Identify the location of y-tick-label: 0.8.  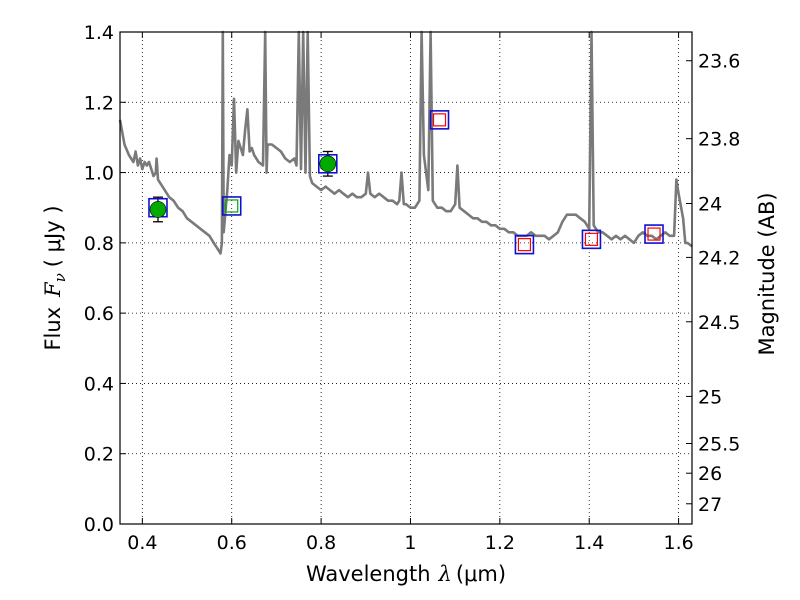
(99, 244).